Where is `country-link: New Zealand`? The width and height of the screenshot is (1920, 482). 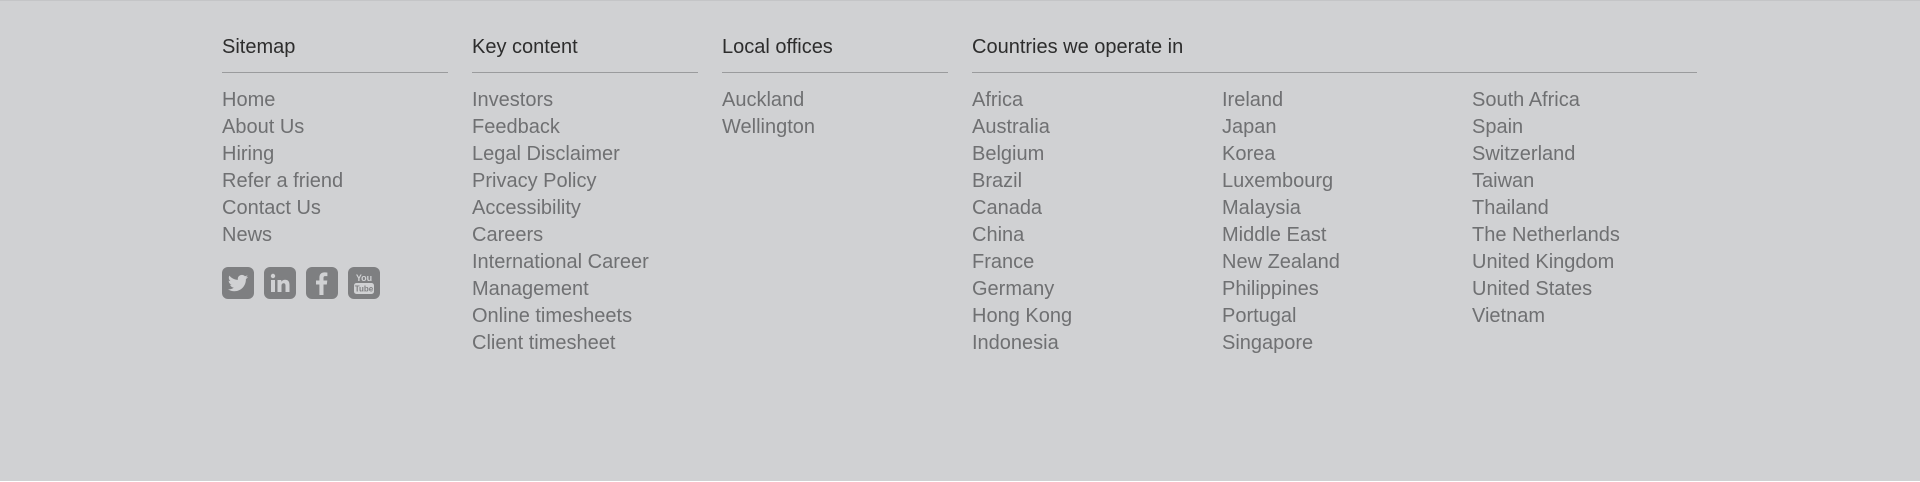
country-link: New Zealand is located at coordinates (1281, 262).